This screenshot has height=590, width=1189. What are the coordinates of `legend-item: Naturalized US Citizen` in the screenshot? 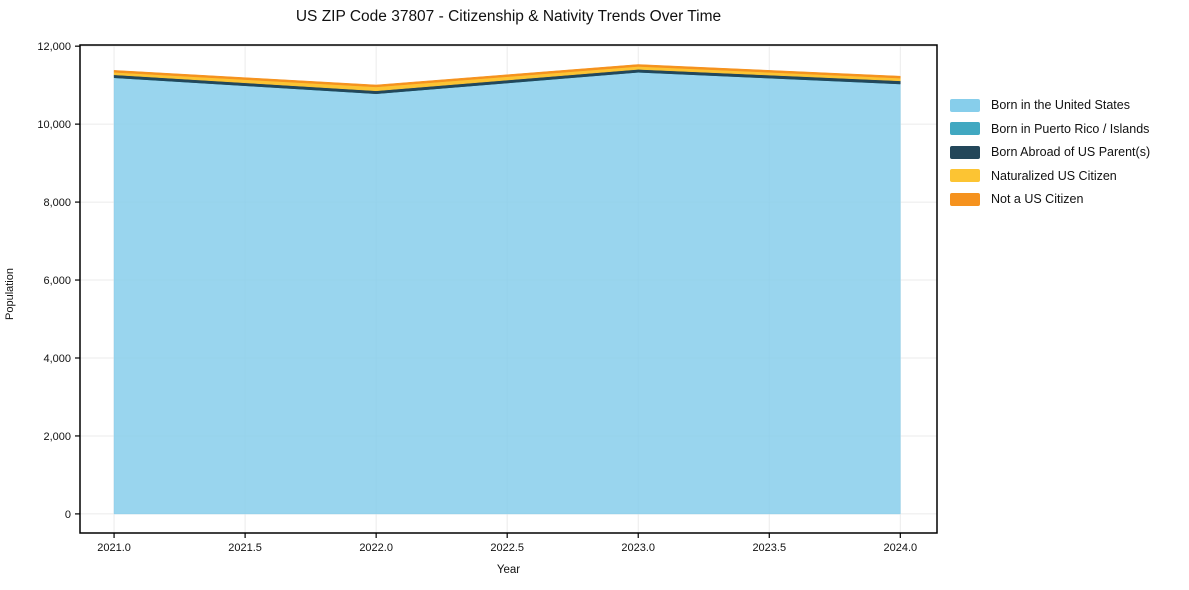 It's located at (1050, 176).